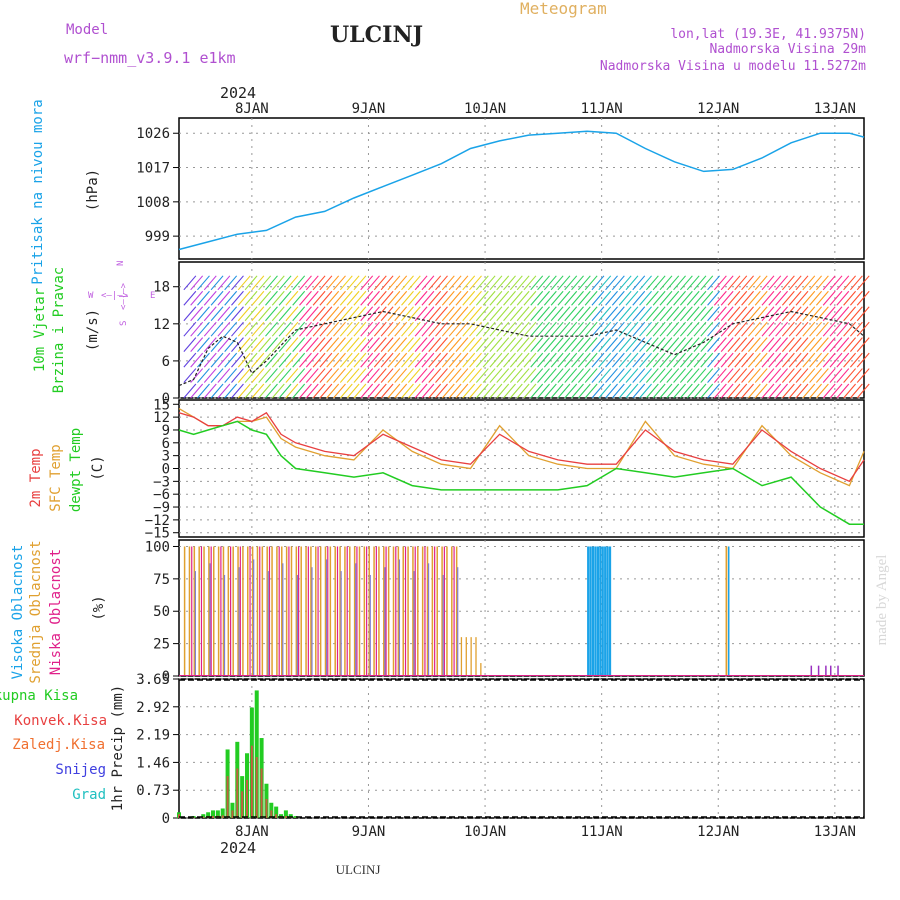  What do you see at coordinates (166, 819) in the screenshot?
I see `precip-tick-label: 0` at bounding box center [166, 819].